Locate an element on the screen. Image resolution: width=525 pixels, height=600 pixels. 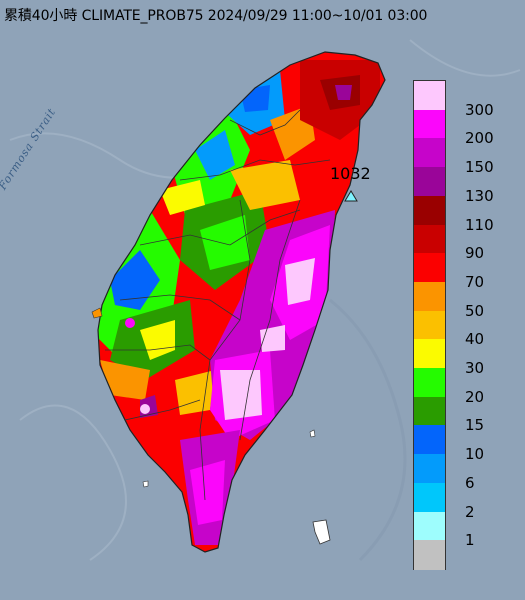
legend-label: 15 is located at coordinates (475, 425).